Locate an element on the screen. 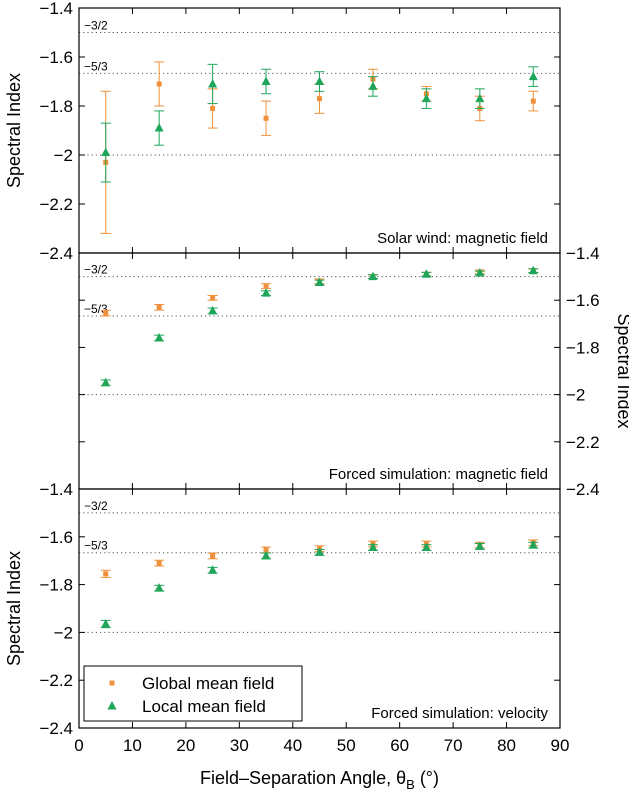  x-tick-label: 60 is located at coordinates (399, 745).